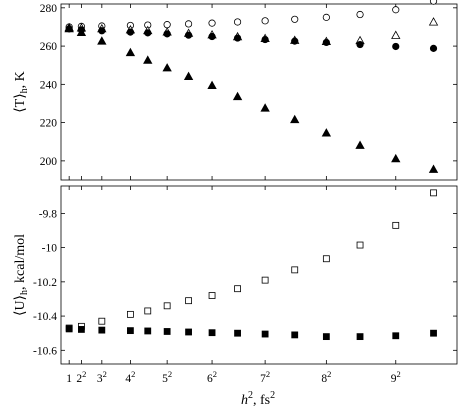 The height and width of the screenshot is (412, 463). Describe the element at coordinates (165, 379) in the screenshot. I see `x-tick-label-base: 5` at that location.